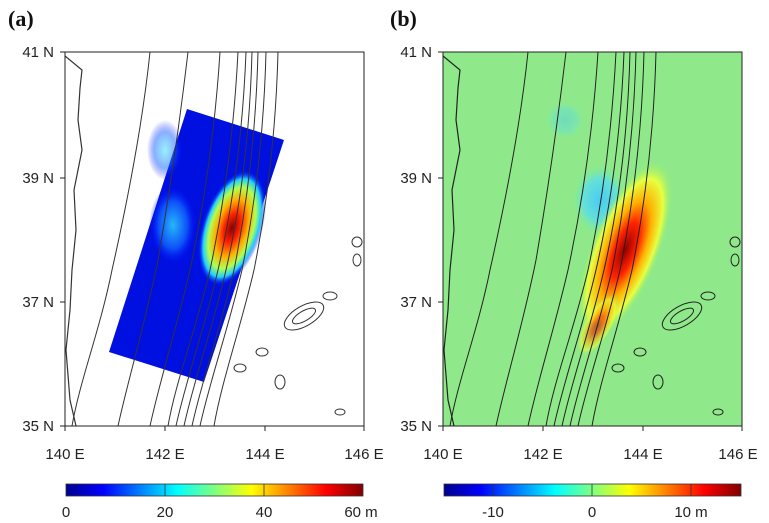 This screenshot has width=769, height=523. What do you see at coordinates (592, 502) in the screenshot?
I see `panel-b-colorbar: -10 0 10 m` at bounding box center [592, 502].